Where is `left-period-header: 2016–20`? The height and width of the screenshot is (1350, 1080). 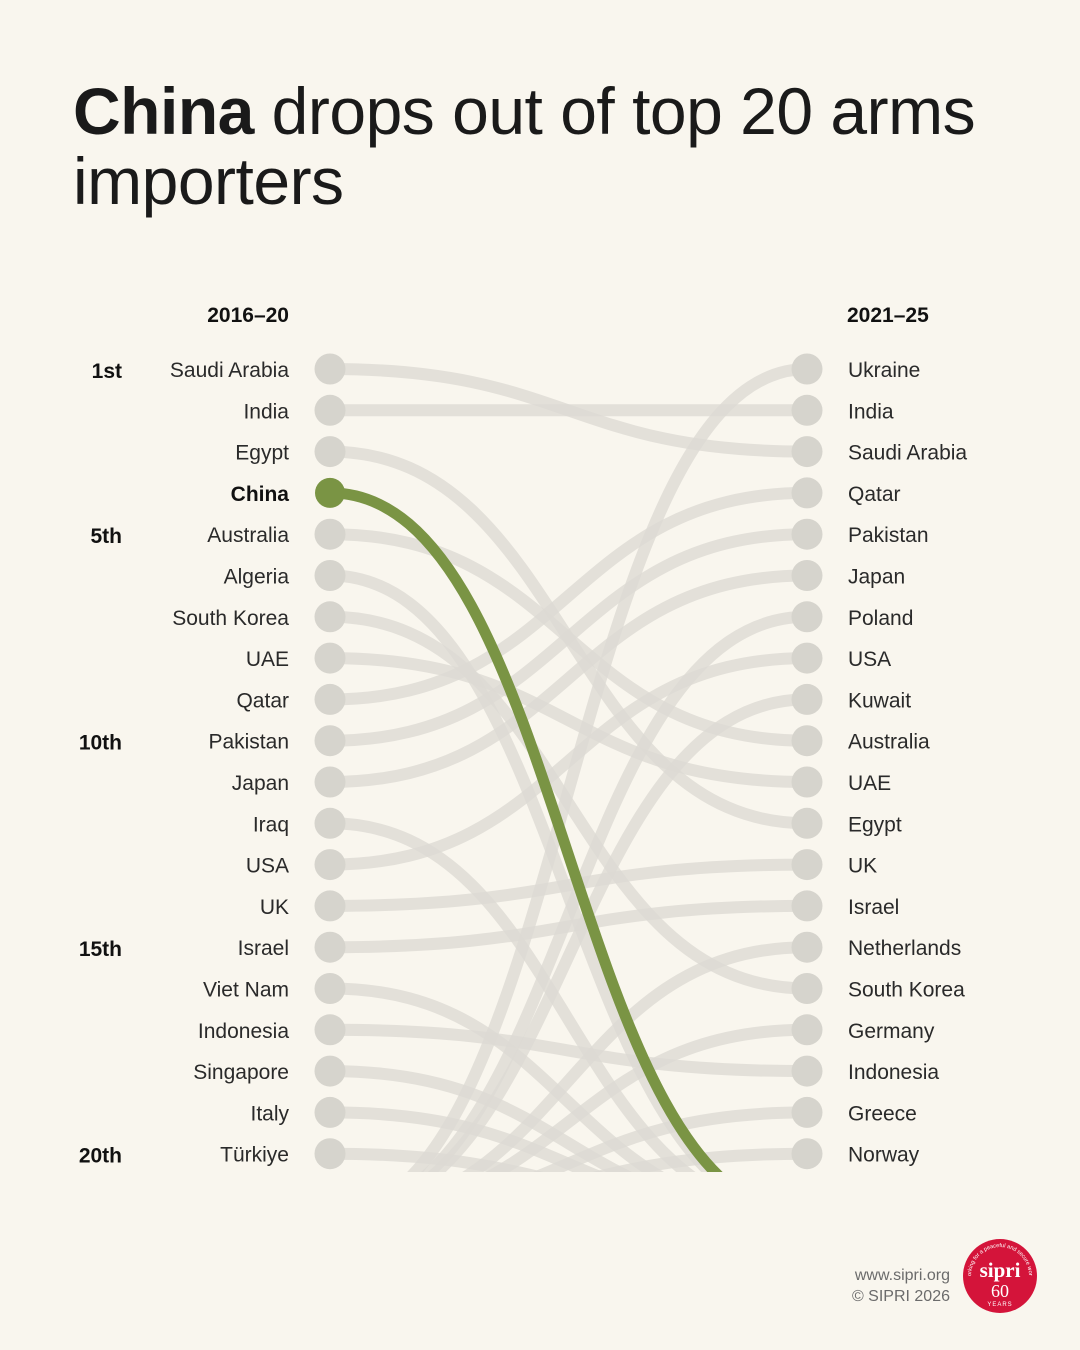
left-period-header: 2016–20 is located at coordinates (248, 315).